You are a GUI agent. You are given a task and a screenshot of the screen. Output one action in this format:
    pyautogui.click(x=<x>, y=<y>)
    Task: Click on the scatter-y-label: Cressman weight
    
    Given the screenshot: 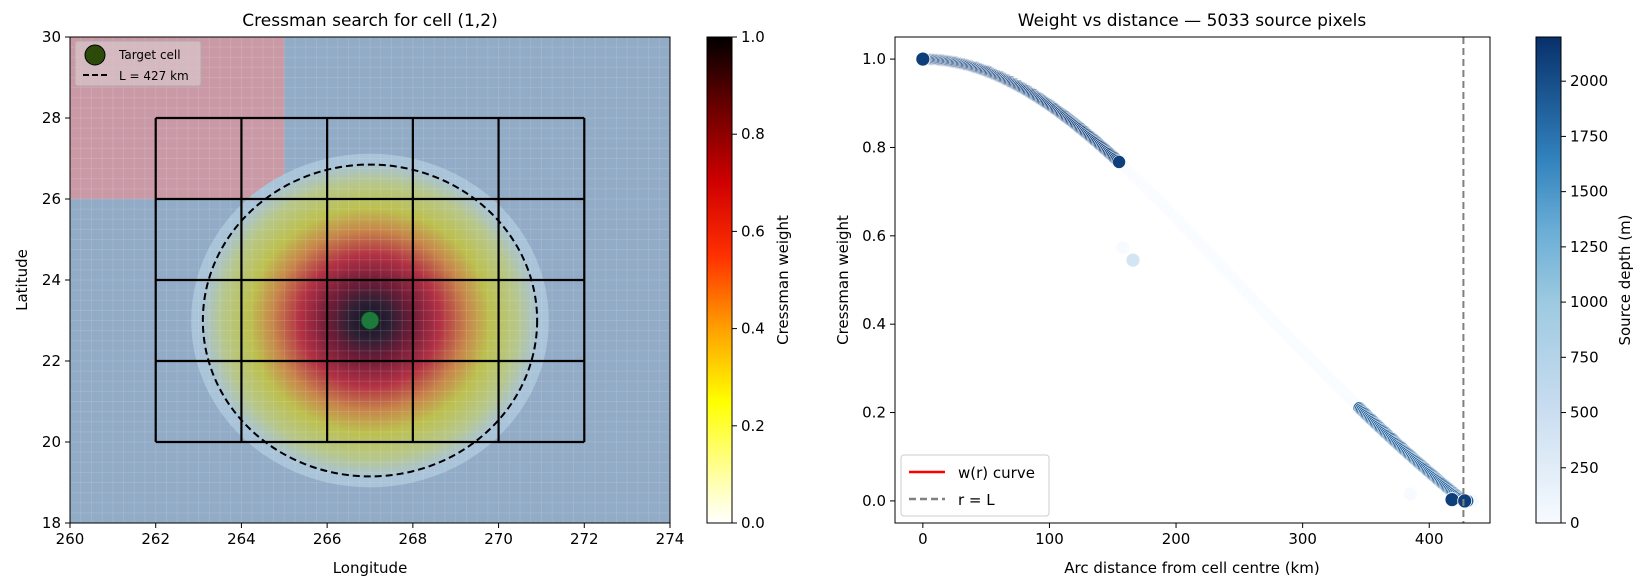 What is the action you would take?
    pyautogui.click(x=843, y=280)
    